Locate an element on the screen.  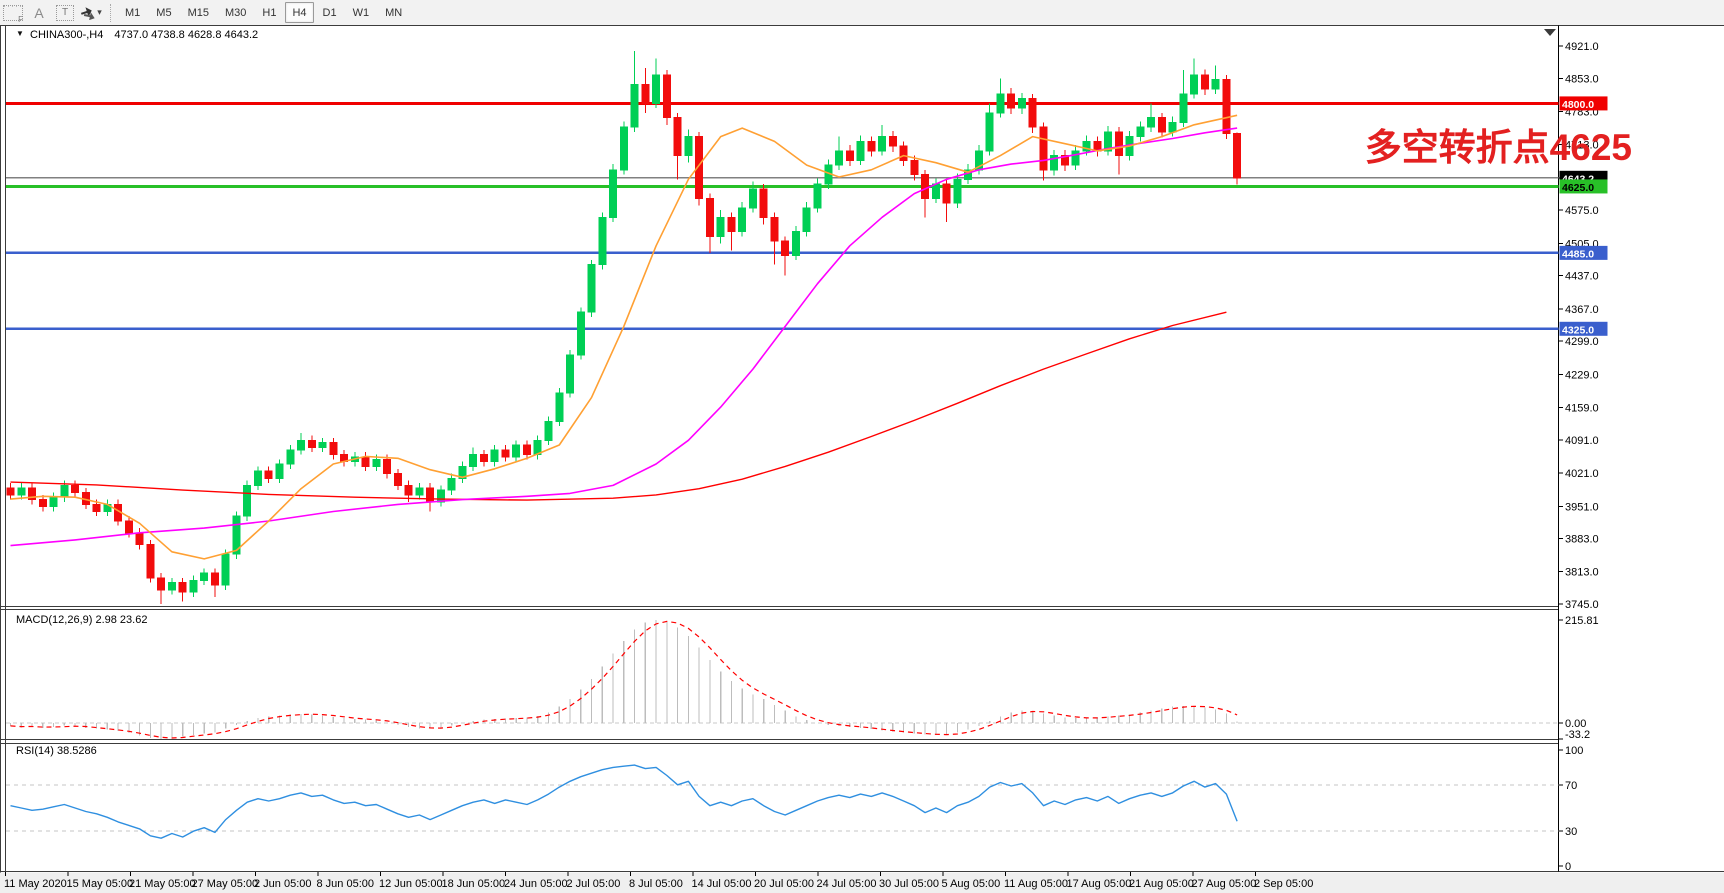
price-badge-4325.0 is located at coordinates (1583, 328).